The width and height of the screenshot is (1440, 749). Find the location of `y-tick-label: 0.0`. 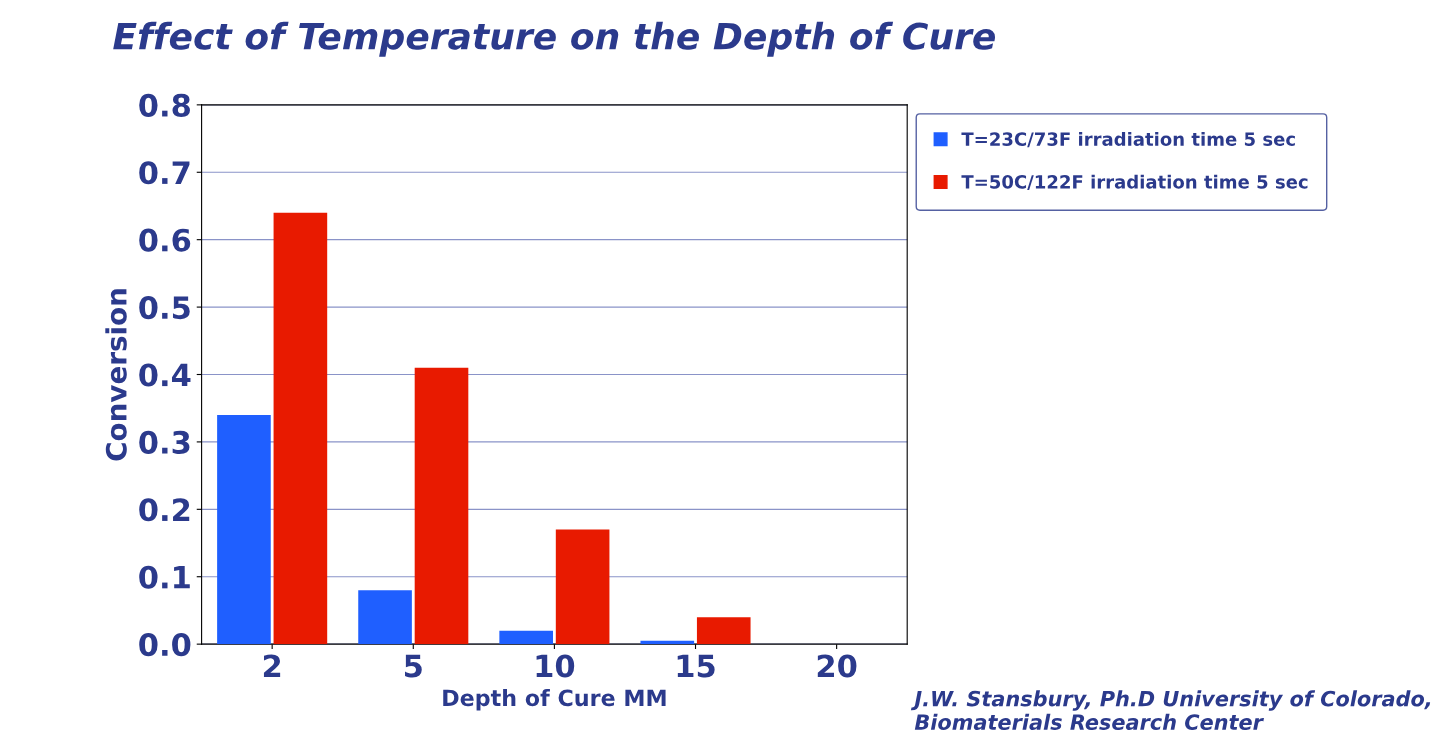

y-tick-label: 0.0 is located at coordinates (165, 645).